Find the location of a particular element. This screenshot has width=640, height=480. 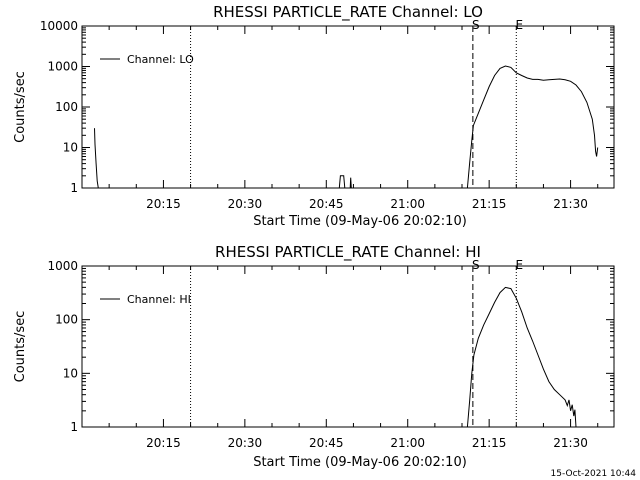

chart-title: RHESSI PARTICLE_RATE Channel: LO is located at coordinates (348, 12).